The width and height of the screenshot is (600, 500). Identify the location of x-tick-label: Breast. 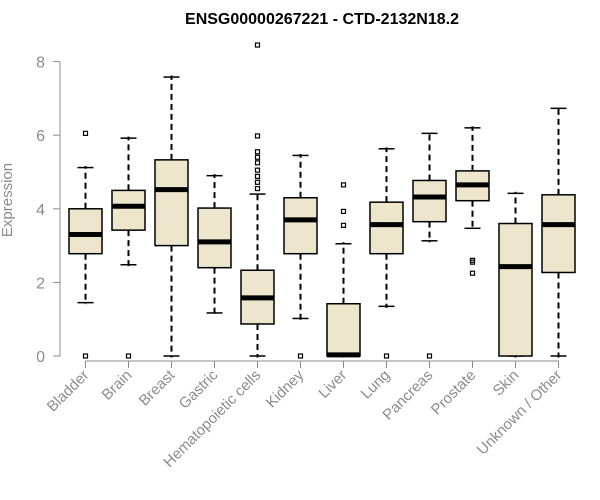
(157, 387).